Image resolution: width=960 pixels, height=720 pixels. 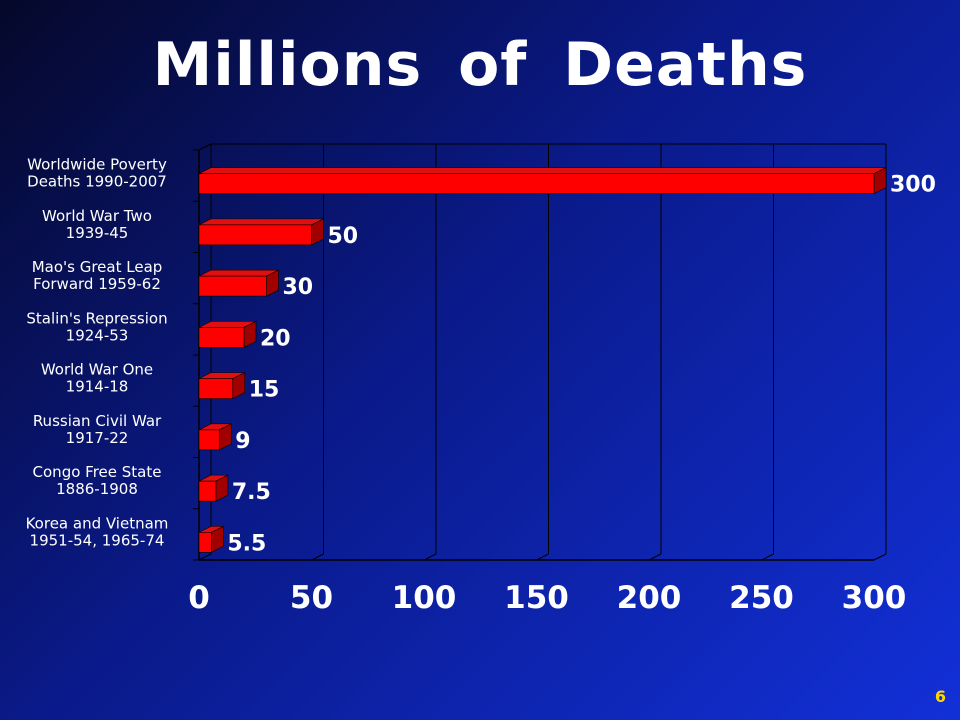 I want to click on category-label: World War Two 1939-45, so click(x=97, y=224).